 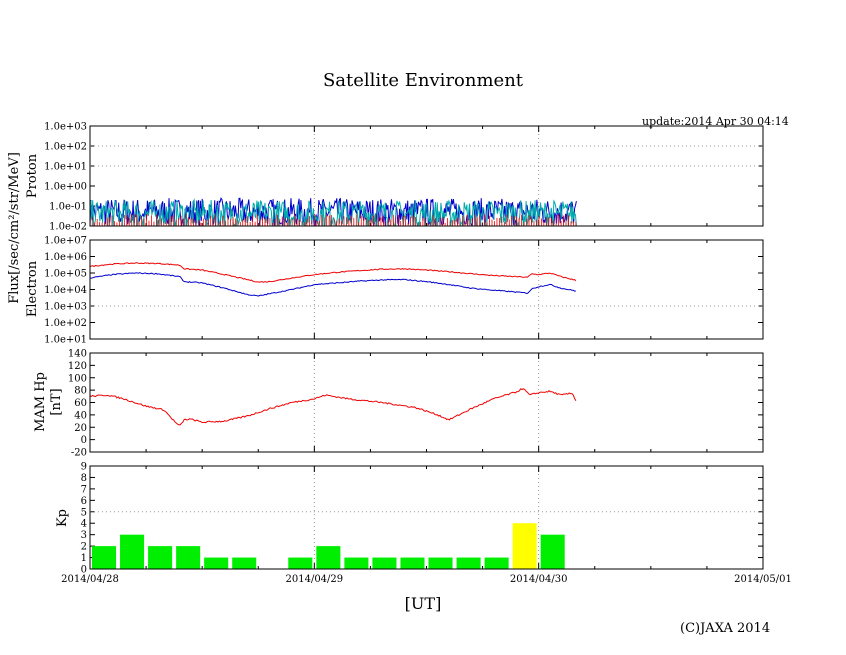 What do you see at coordinates (65, 241) in the screenshot?
I see `y-tick-label: 1.0e+07` at bounding box center [65, 241].